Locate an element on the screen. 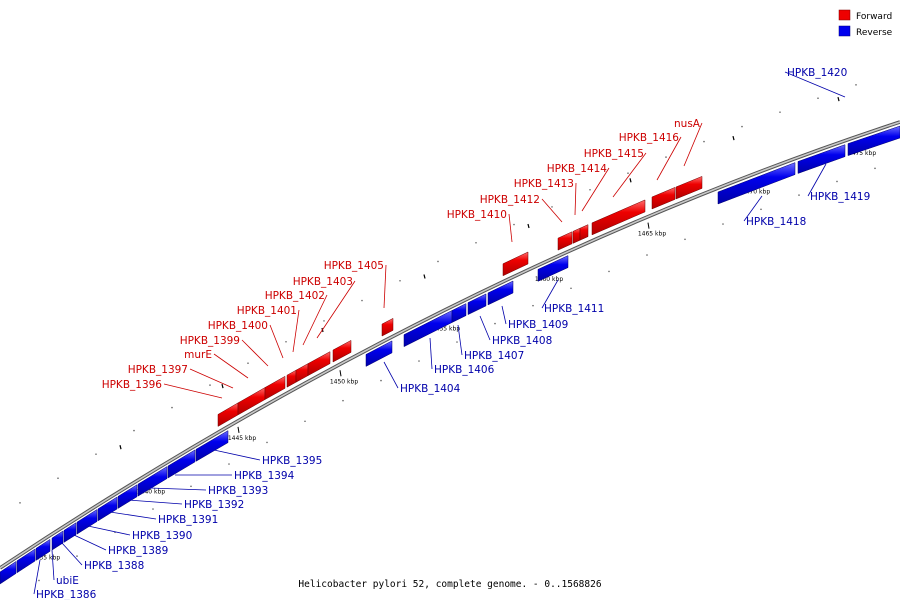 The image size is (900, 600). legend-reverse-swatch is located at coordinates (844, 31).